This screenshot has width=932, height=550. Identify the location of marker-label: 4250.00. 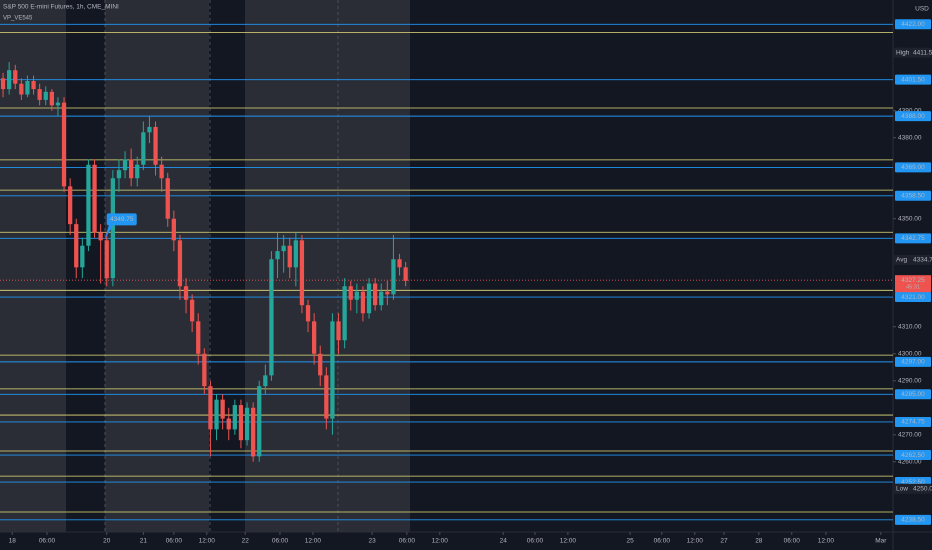
(922, 489).